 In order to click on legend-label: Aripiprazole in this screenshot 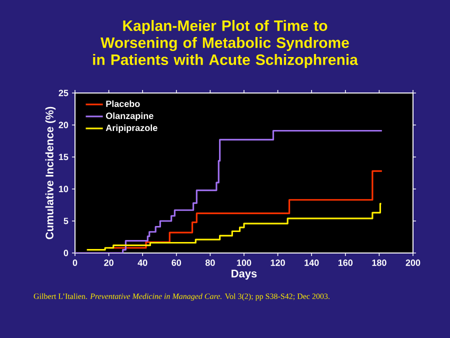, I will do `click(132, 128)`.